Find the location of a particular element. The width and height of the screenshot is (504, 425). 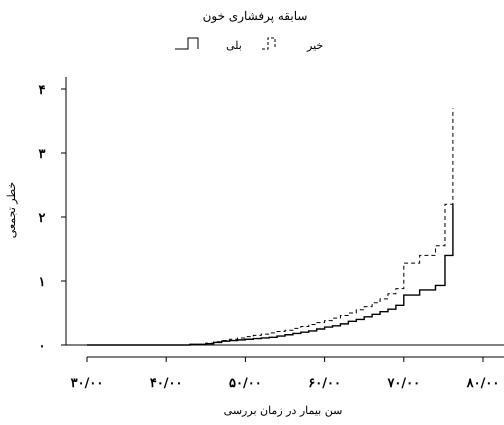

x-tick-label: ۵۰/۰۰ is located at coordinates (245, 383).